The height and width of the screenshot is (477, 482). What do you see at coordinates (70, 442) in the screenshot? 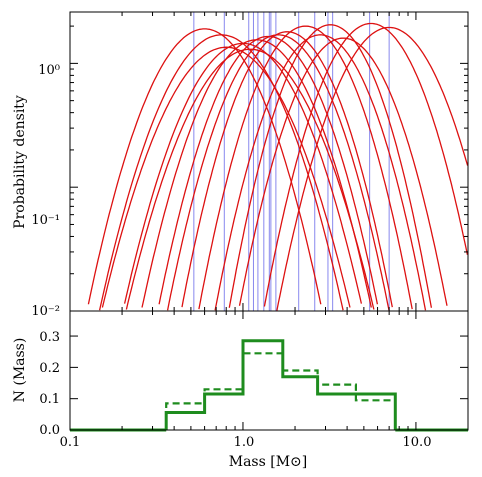
I see `bottom-xtick-label: 0.1` at bounding box center [70, 442].